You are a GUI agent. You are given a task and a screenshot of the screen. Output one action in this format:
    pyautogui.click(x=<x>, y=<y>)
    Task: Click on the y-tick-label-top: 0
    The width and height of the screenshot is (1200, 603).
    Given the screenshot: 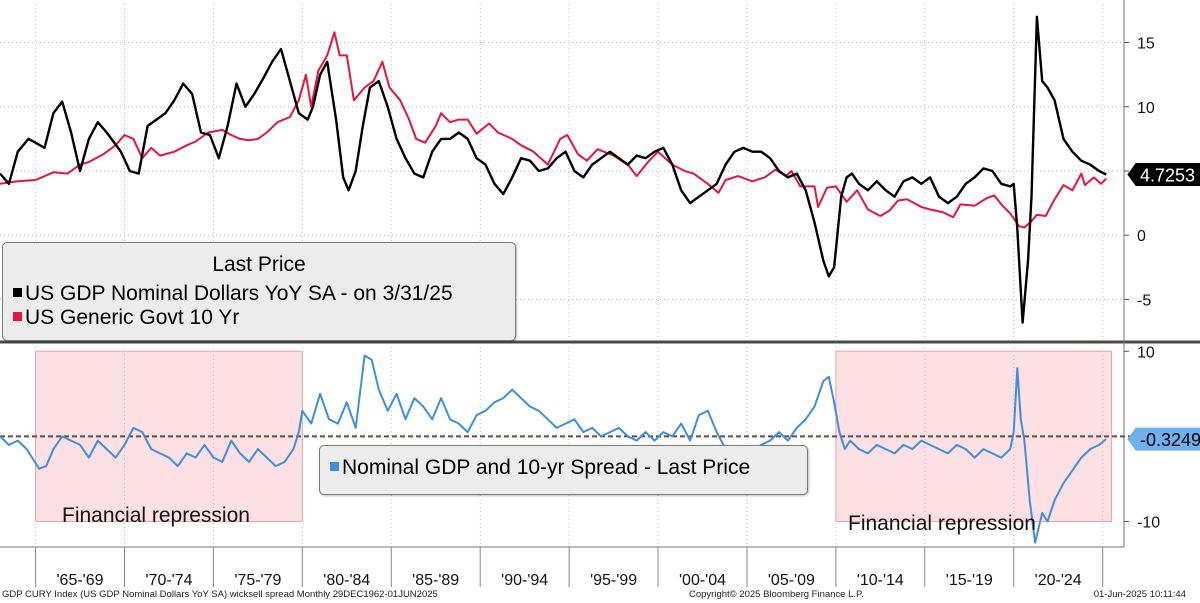 What is the action you would take?
    pyautogui.click(x=1141, y=236)
    